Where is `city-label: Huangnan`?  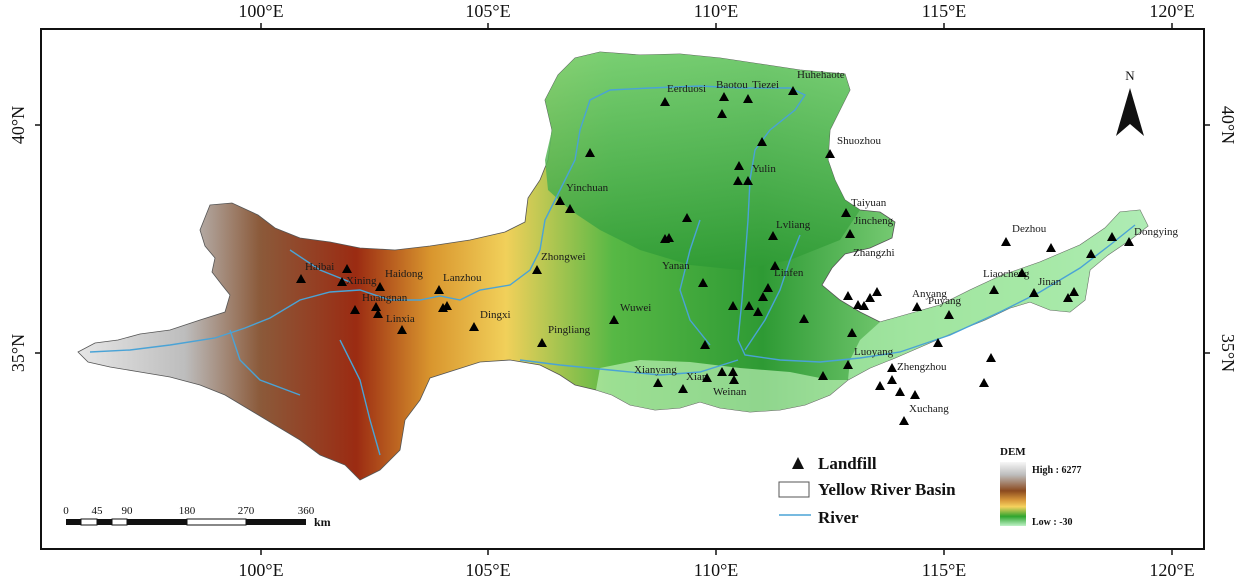
city-label: Huangnan is located at coordinates (385, 298).